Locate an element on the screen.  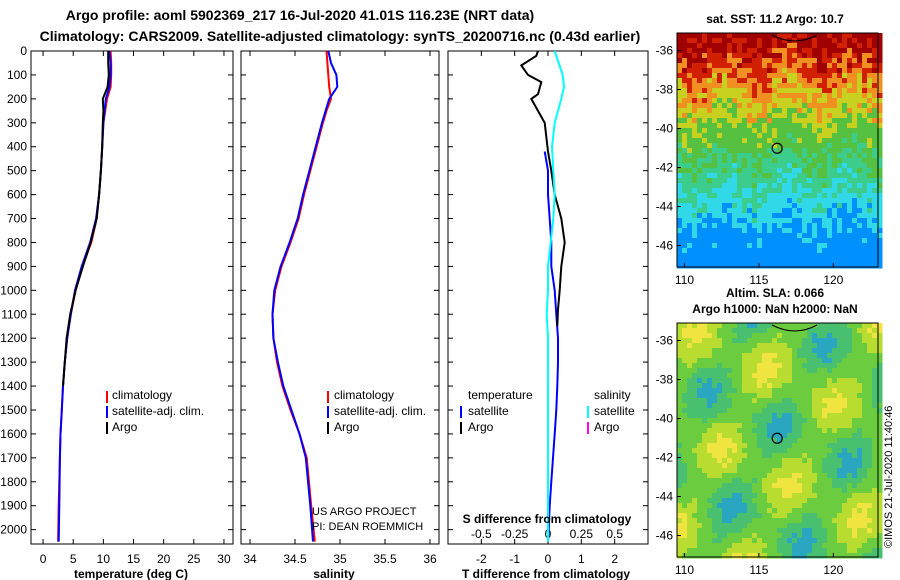
map-x-tick-label: 120 is located at coordinates (833, 570).